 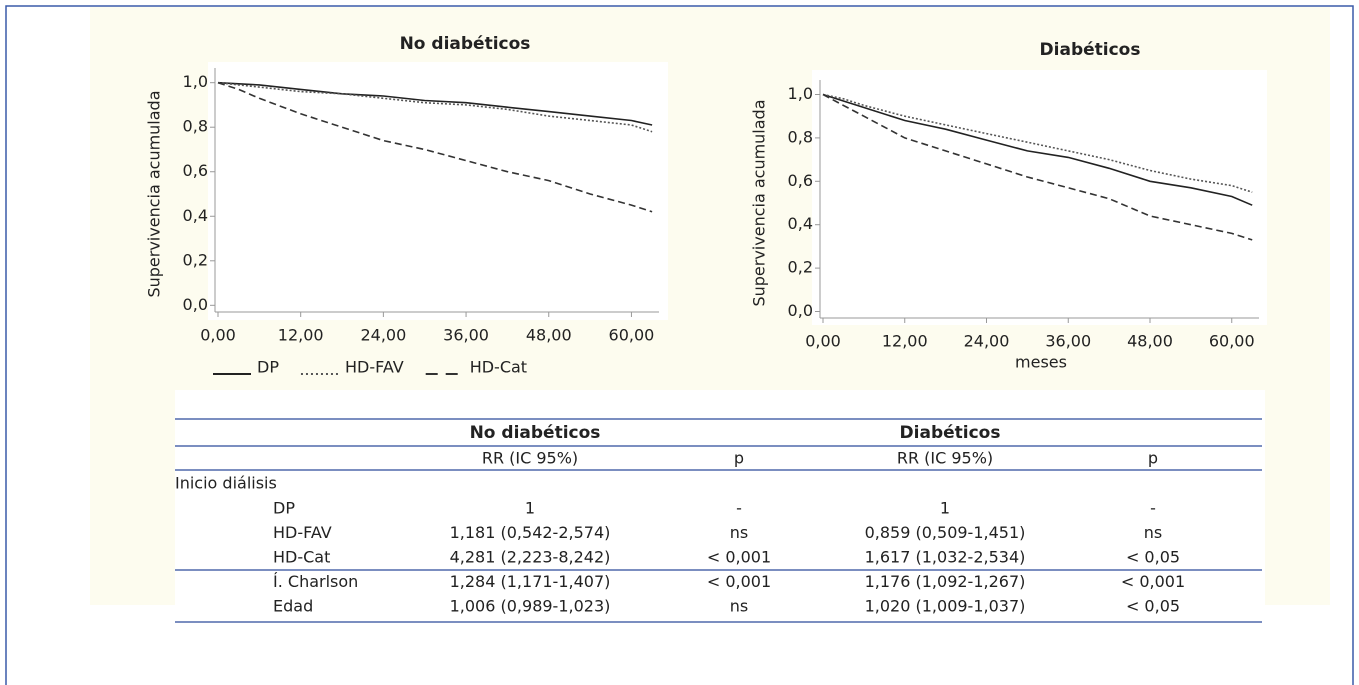 I want to click on cell: 1,181 (0,542-2,574), so click(x=530, y=532).